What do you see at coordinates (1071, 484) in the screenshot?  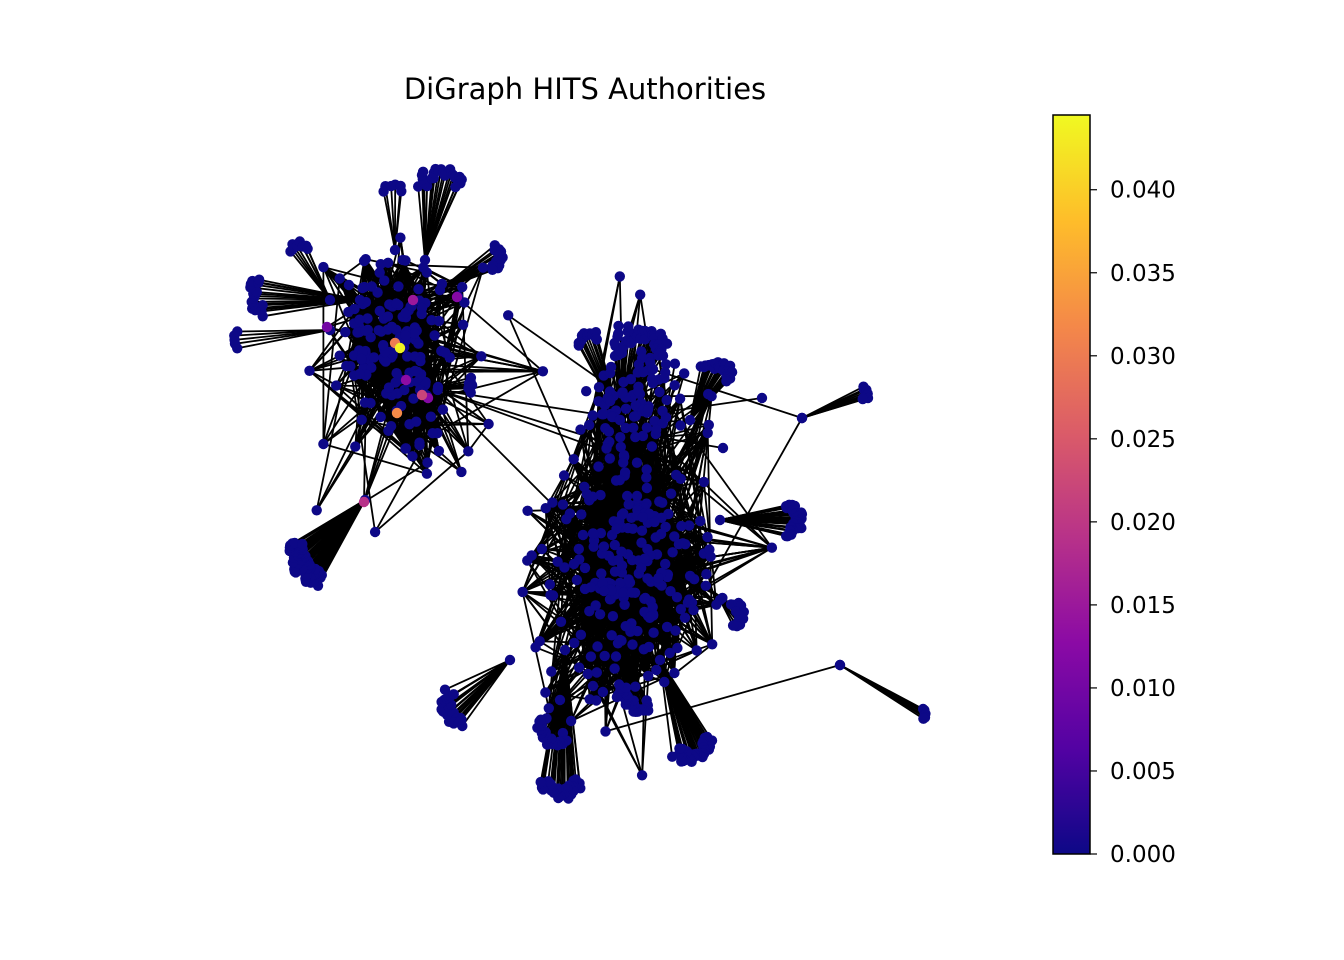 I see `colorbar-gradient` at bounding box center [1071, 484].